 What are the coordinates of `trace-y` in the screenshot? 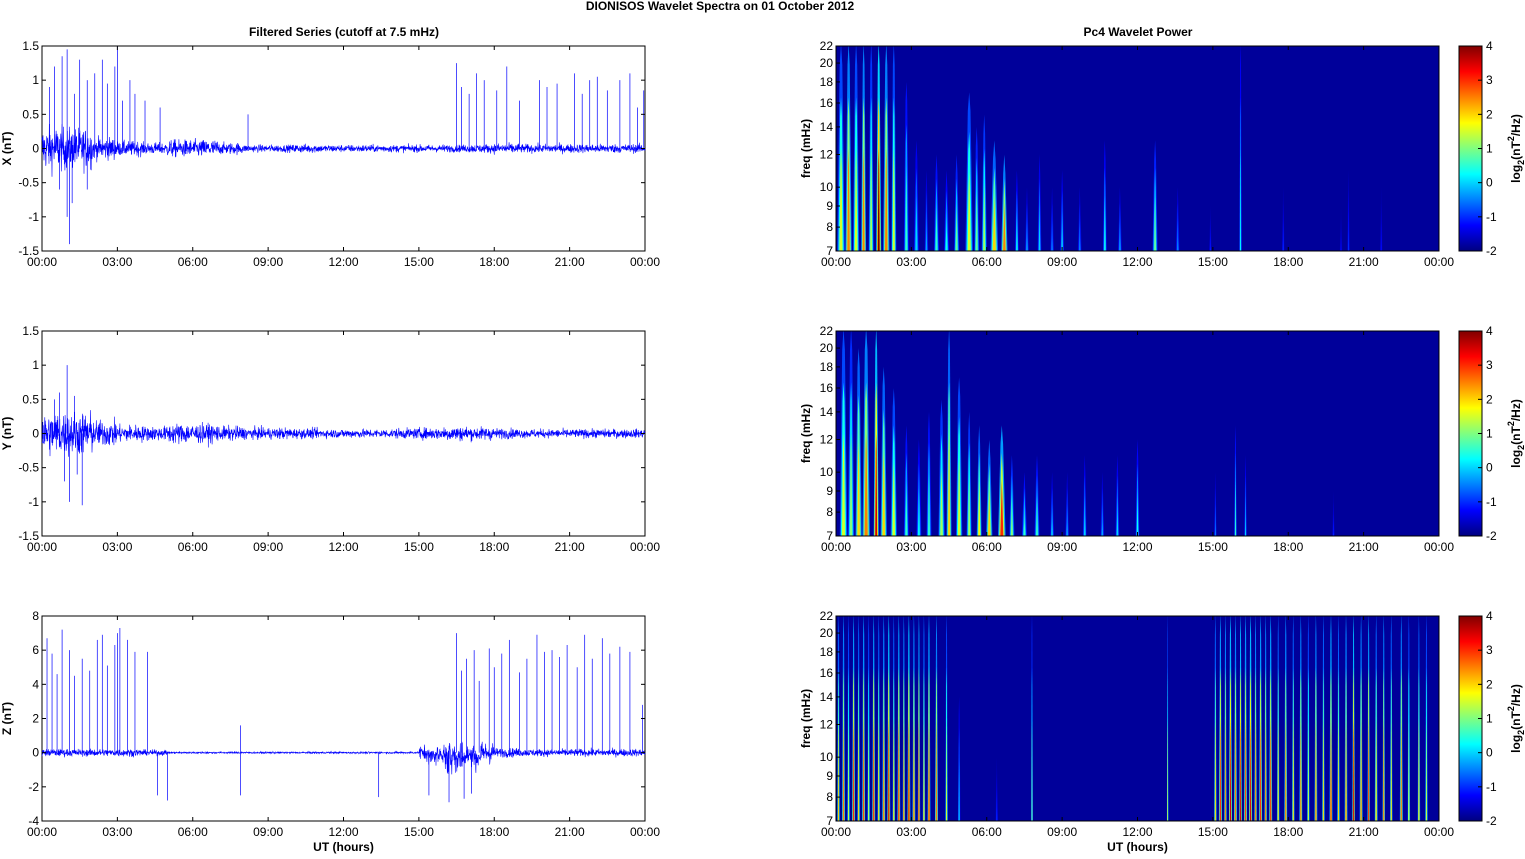 It's located at (343, 433).